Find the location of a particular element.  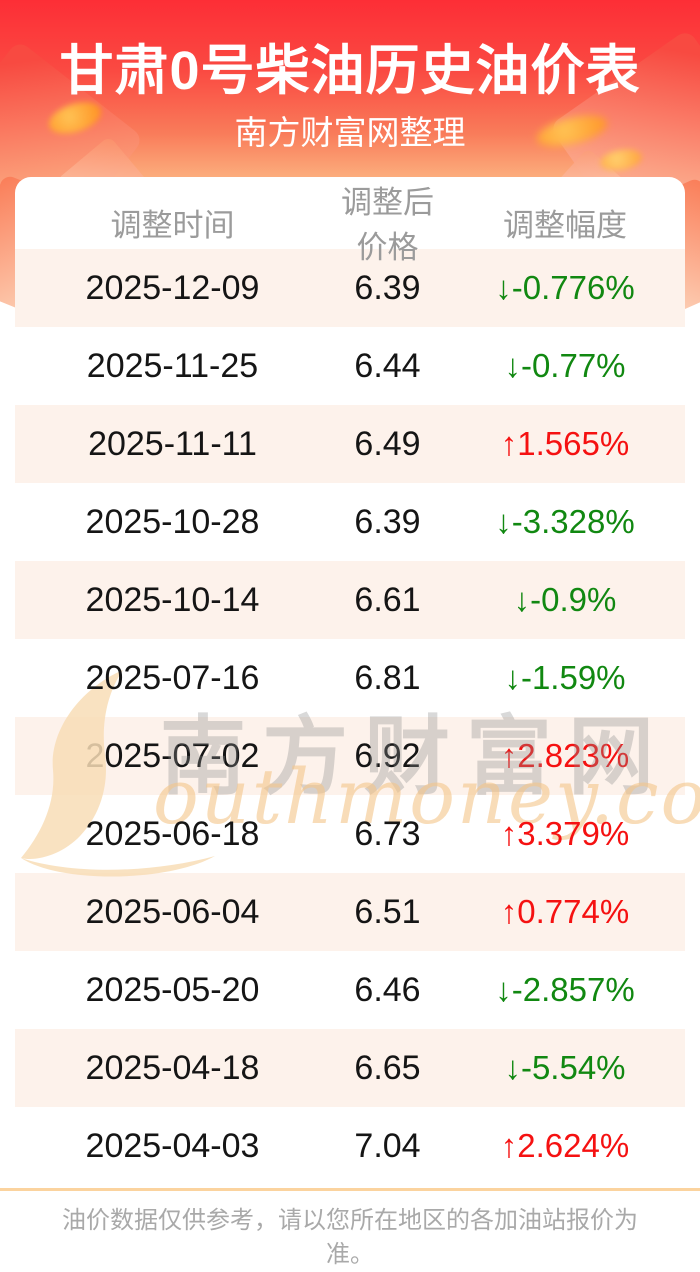

row-price: 6.44 is located at coordinates (387, 365).